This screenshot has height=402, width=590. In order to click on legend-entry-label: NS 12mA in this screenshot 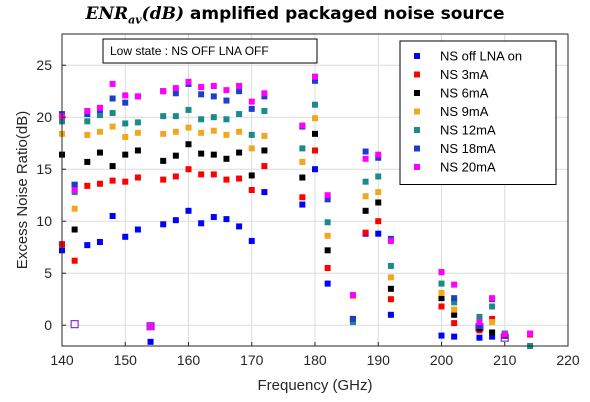, I will do `click(468, 130)`.